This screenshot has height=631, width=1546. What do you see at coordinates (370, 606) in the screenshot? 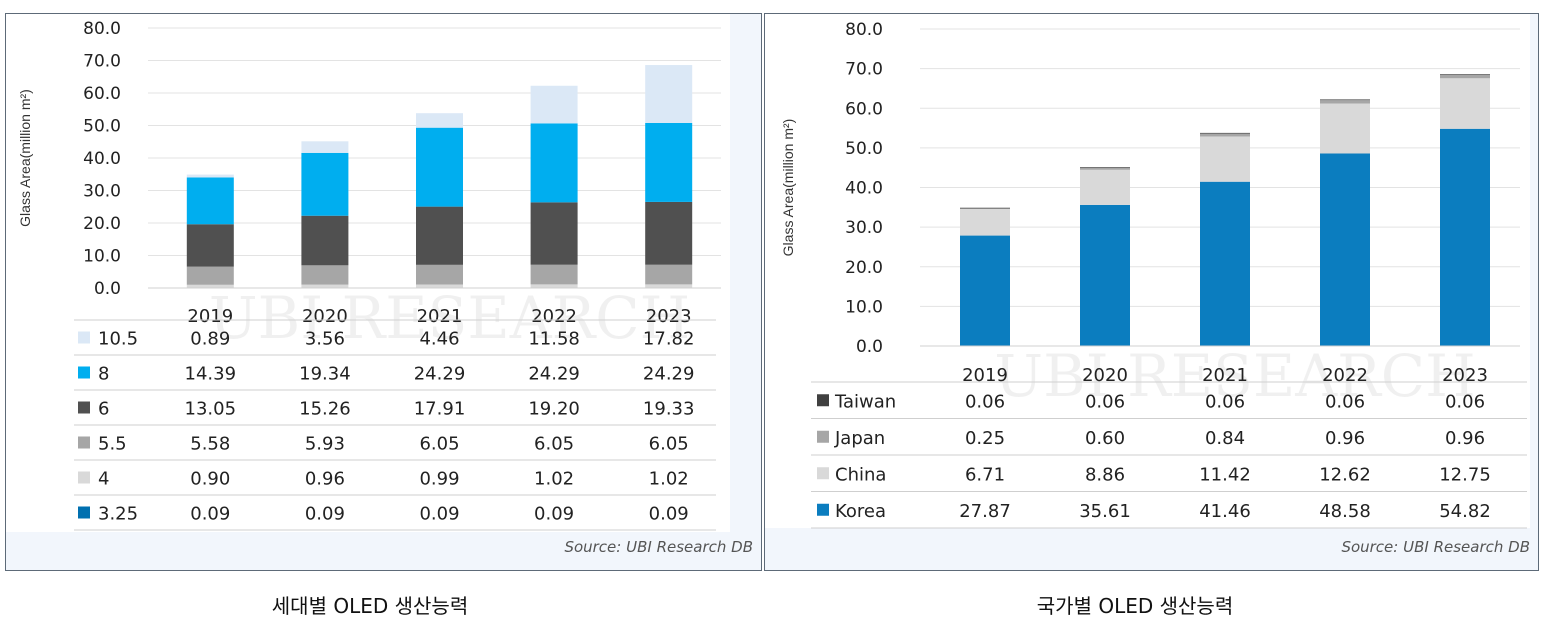
I see `caption-generation: 세대별 OLED 생산능력` at bounding box center [370, 606].